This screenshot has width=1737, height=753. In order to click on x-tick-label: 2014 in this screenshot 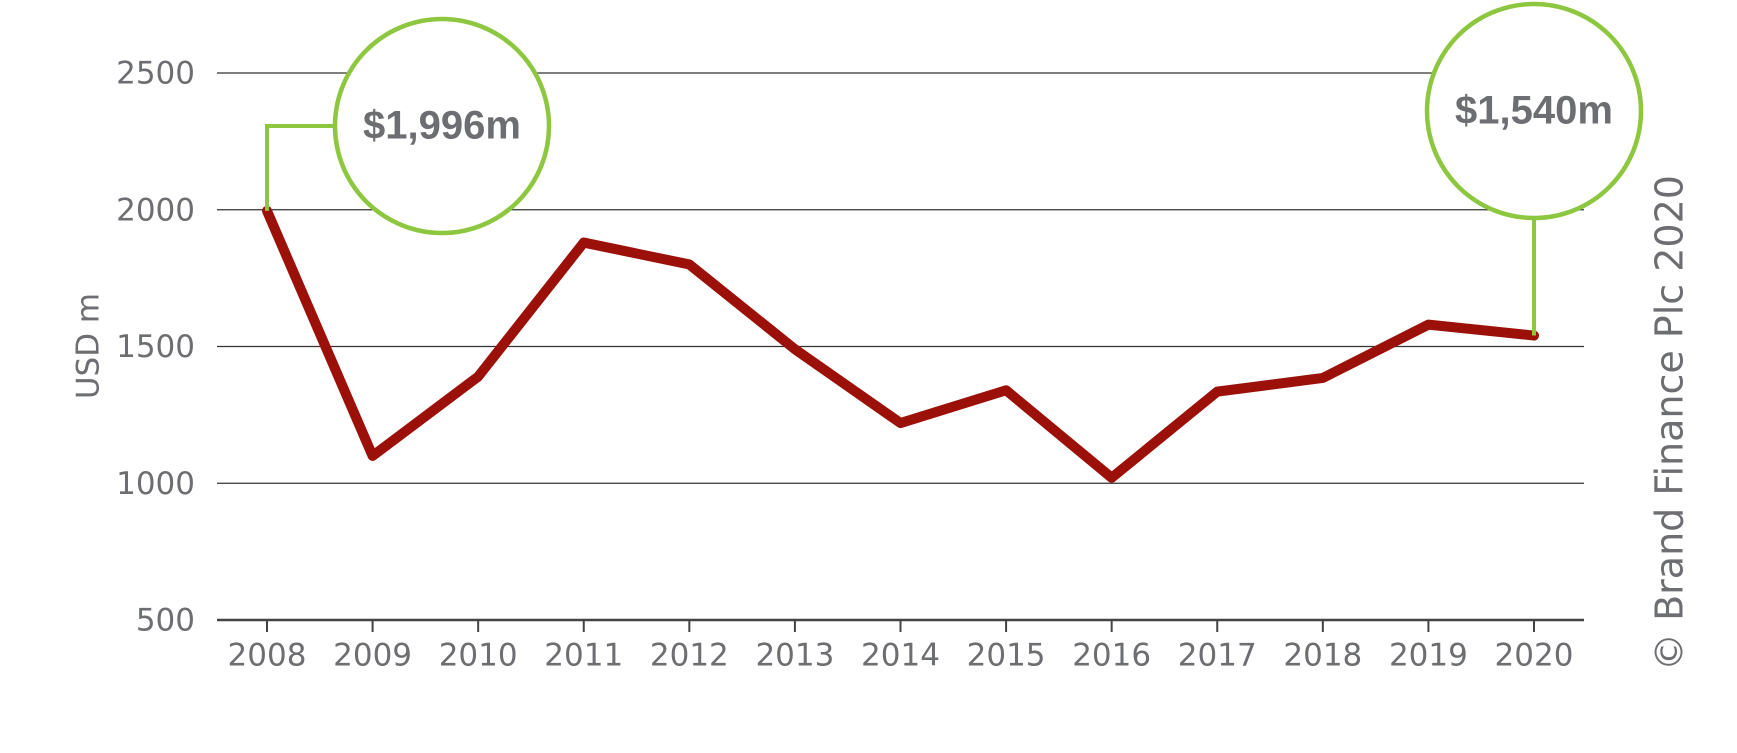, I will do `click(900, 656)`.